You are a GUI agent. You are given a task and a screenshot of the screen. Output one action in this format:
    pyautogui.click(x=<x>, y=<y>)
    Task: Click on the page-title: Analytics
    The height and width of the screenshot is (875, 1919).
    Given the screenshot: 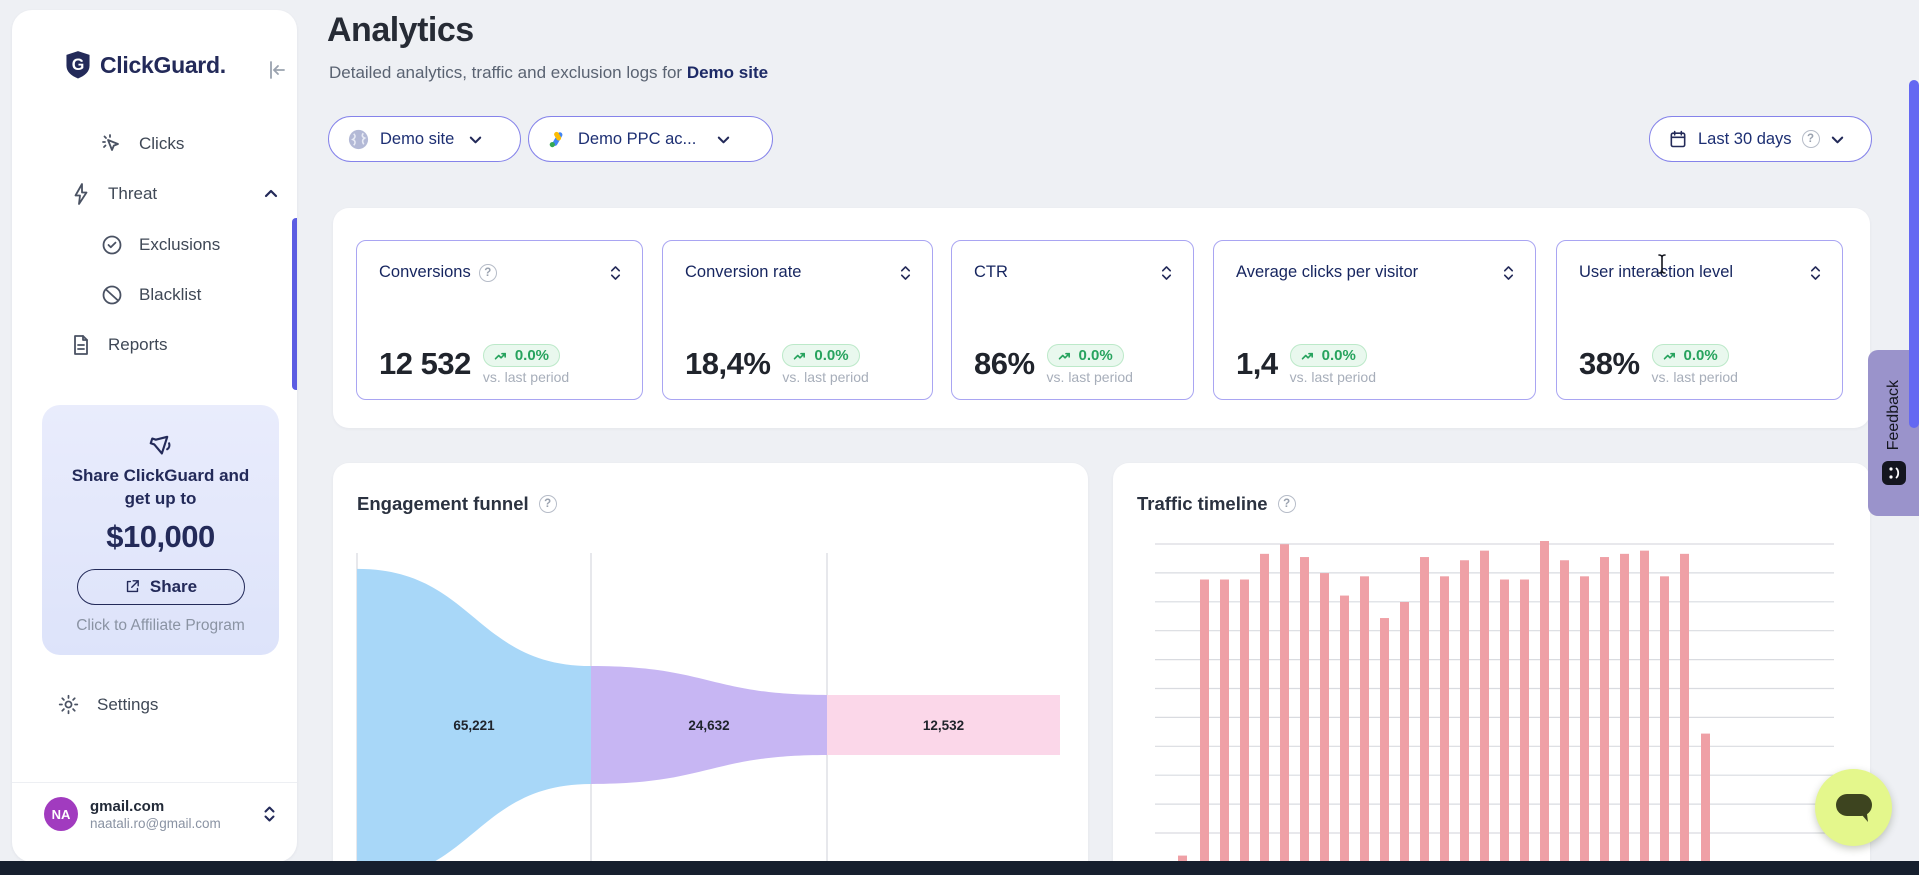 What is the action you would take?
    pyautogui.click(x=400, y=30)
    